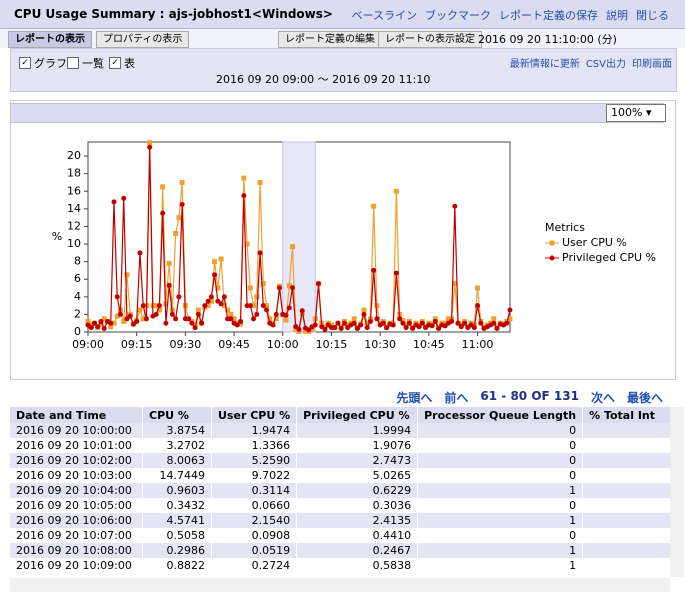 The height and width of the screenshot is (600, 685). What do you see at coordinates (565, 227) in the screenshot?
I see `legend-title: Metrics` at bounding box center [565, 227].